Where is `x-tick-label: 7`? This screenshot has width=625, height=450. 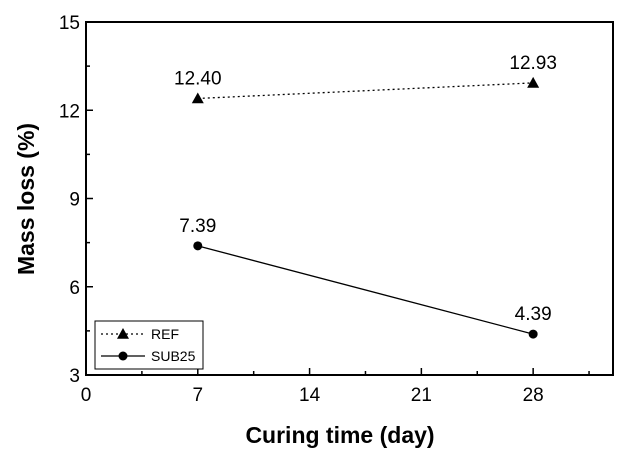 x-tick-label: 7 is located at coordinates (197, 395).